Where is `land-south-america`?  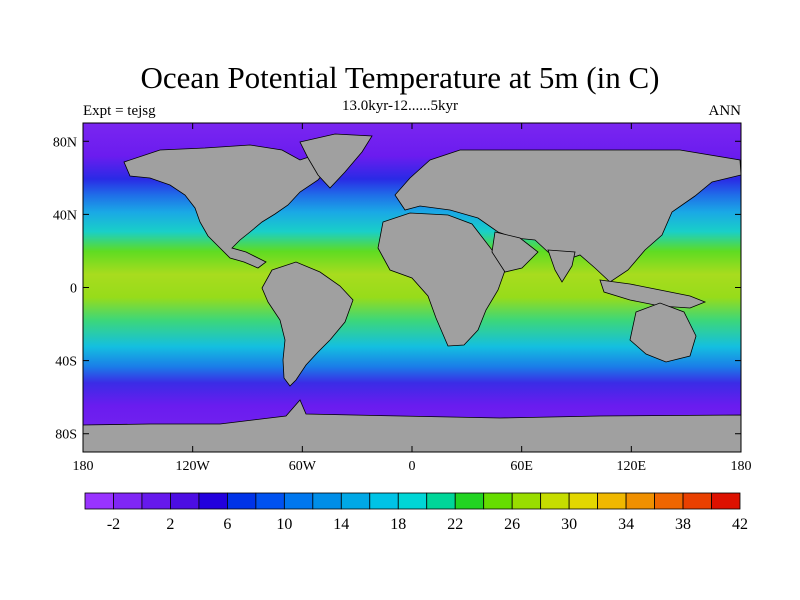 land-south-america is located at coordinates (307, 324).